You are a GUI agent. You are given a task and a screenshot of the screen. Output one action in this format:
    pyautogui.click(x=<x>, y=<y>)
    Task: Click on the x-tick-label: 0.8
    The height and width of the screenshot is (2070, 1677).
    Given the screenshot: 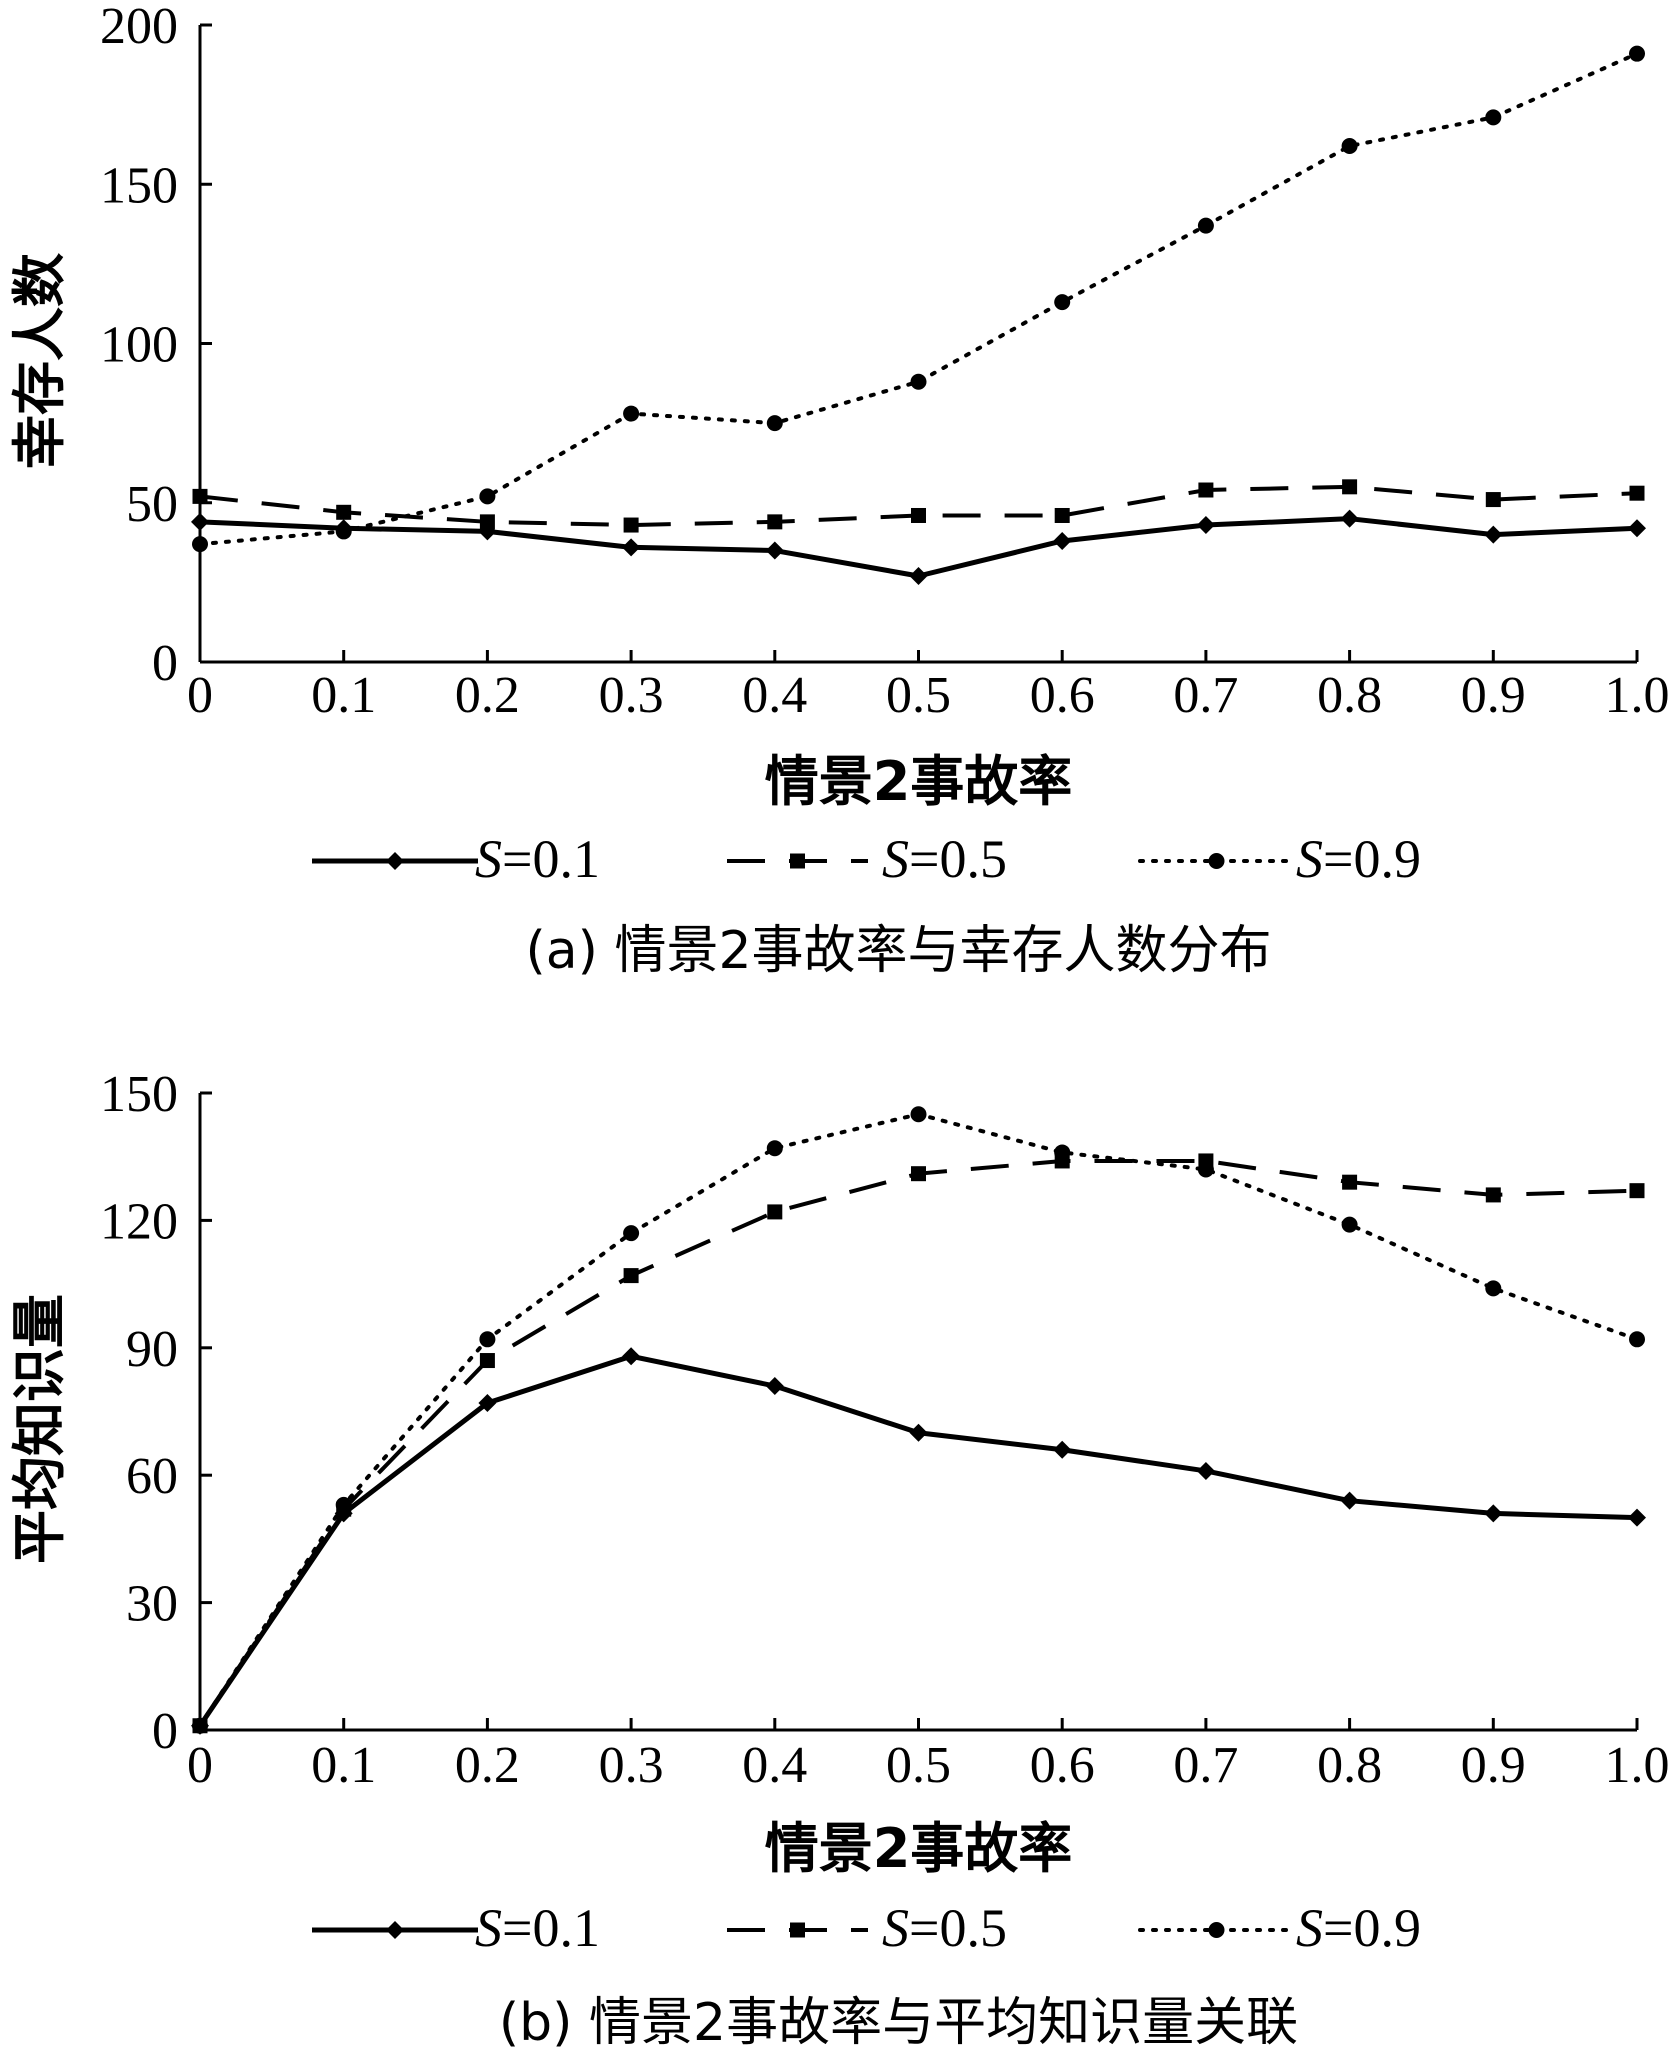 What is the action you would take?
    pyautogui.click(x=1349, y=695)
    